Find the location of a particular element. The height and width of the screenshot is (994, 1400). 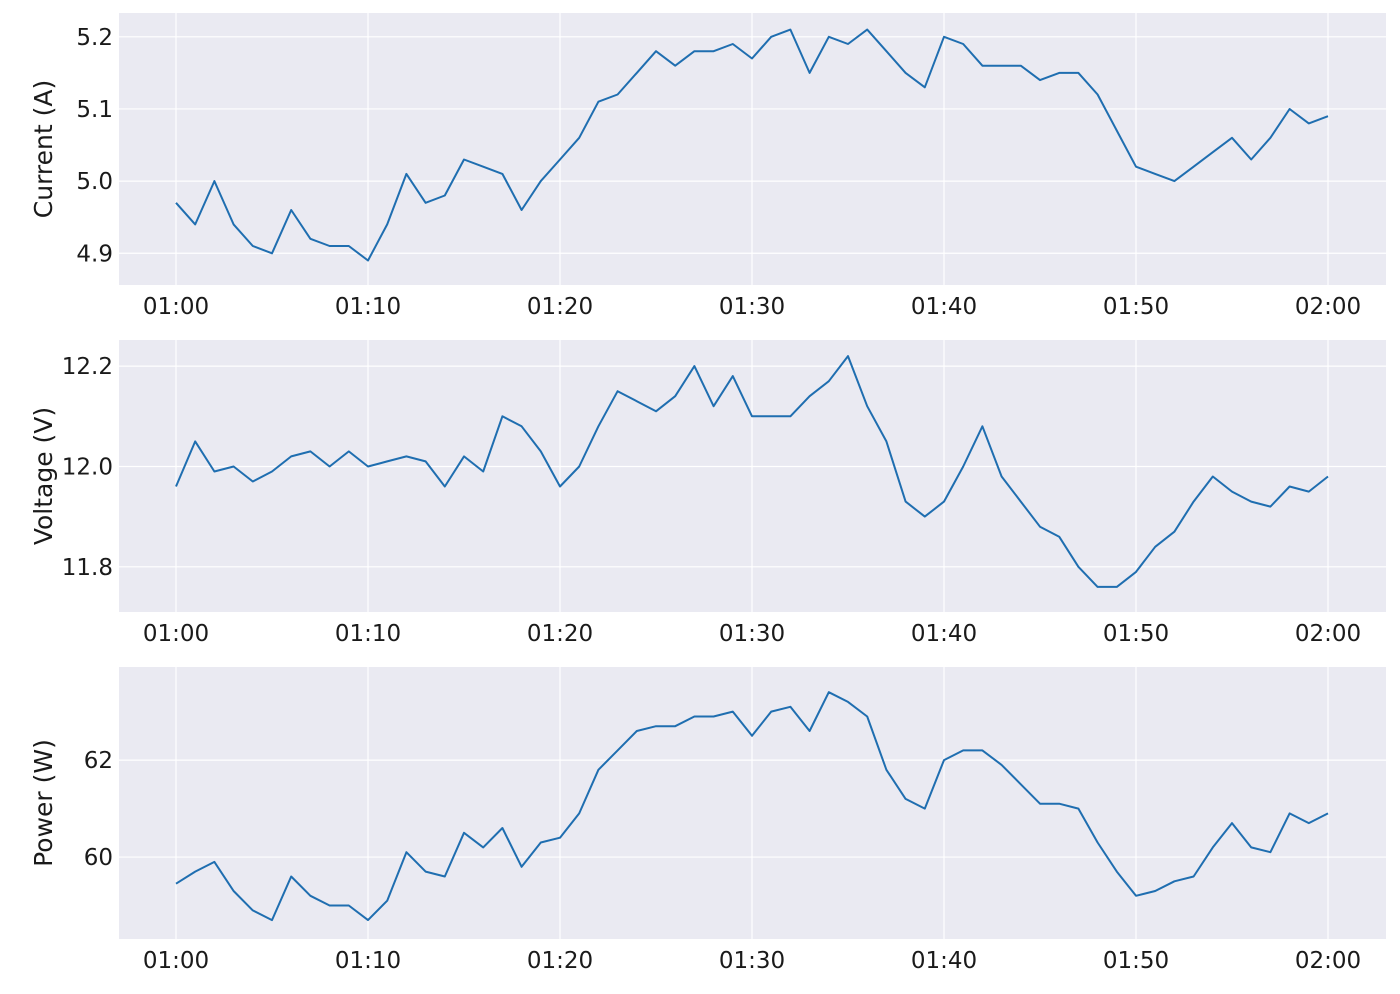

y-axis-label: Current (A) is located at coordinates (43, 149).